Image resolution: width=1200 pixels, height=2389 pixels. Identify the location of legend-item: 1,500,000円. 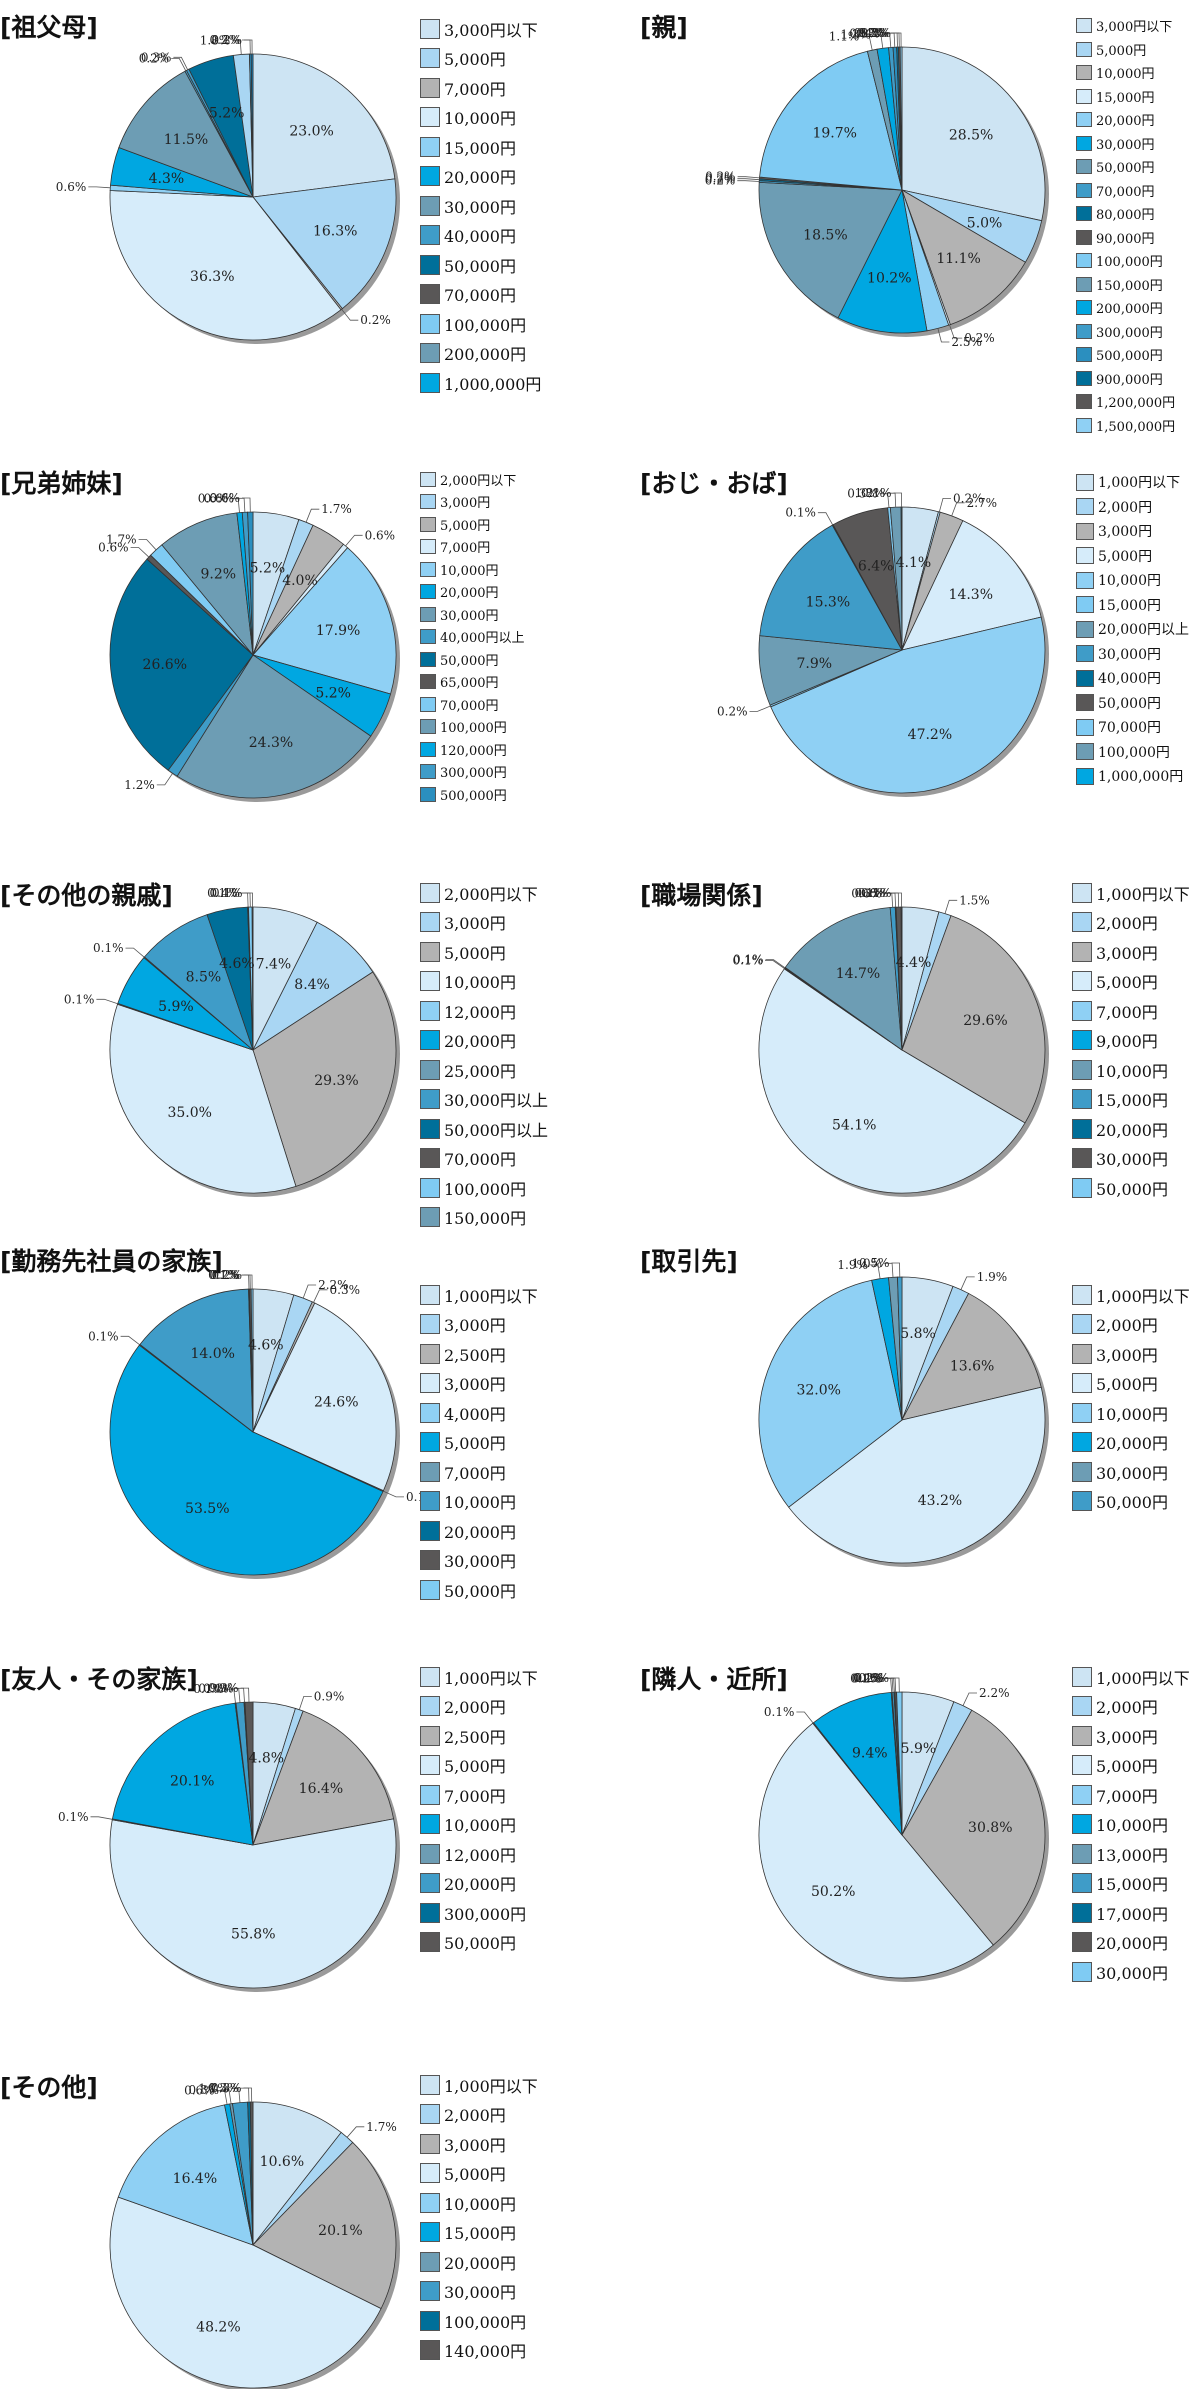
(1125, 426).